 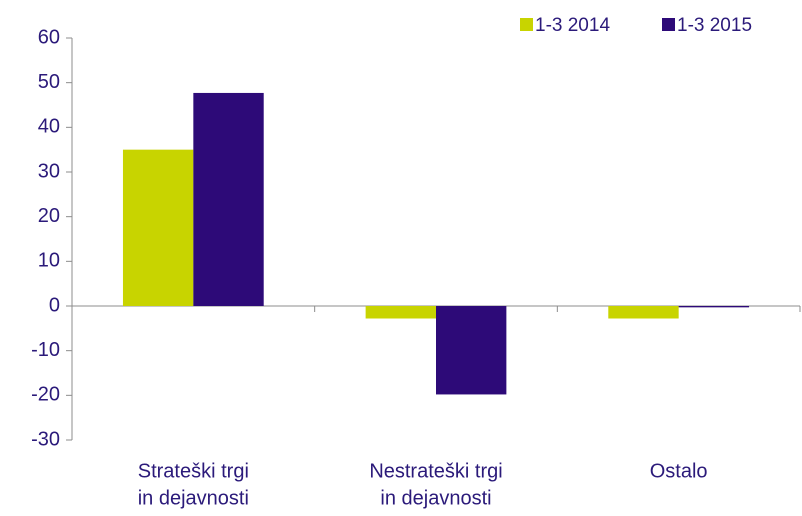 What do you see at coordinates (714, 25) in the screenshot?
I see `legend-label: 1-3 2015` at bounding box center [714, 25].